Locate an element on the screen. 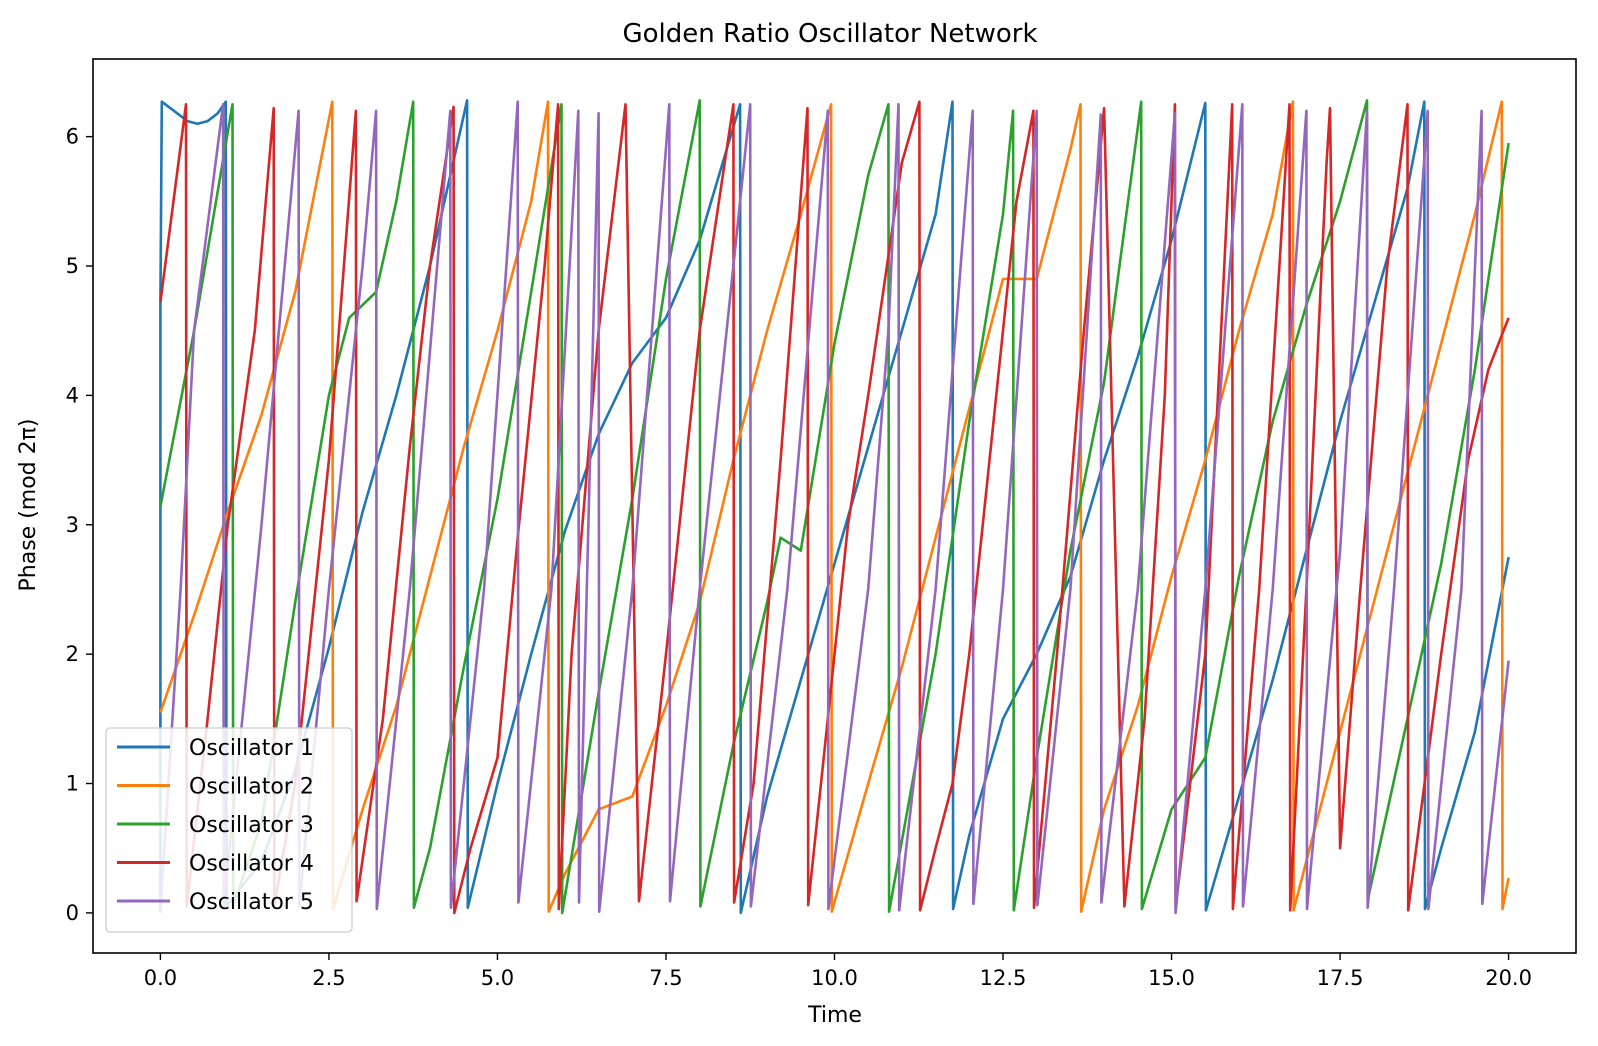 This screenshot has height=1046, width=1598. x-tick-label: 2.5 is located at coordinates (328, 978).